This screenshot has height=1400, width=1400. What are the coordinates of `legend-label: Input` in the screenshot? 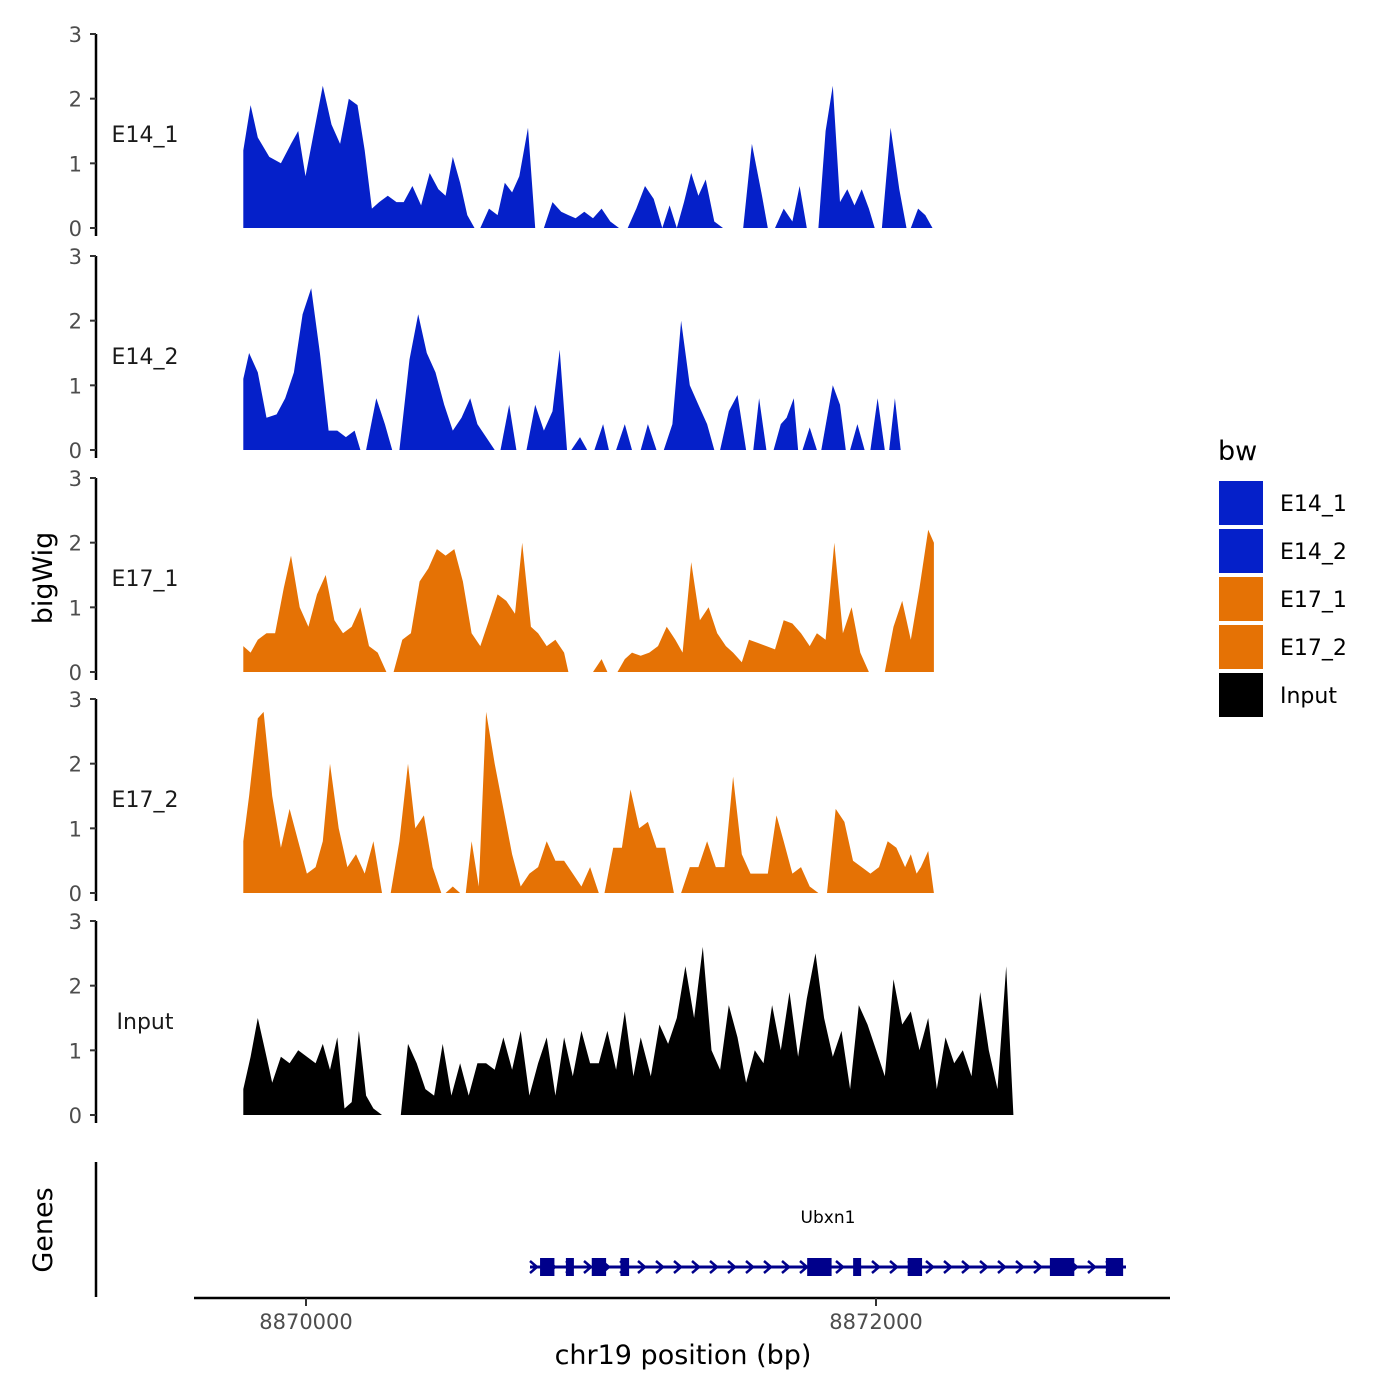 It's located at (1308, 696).